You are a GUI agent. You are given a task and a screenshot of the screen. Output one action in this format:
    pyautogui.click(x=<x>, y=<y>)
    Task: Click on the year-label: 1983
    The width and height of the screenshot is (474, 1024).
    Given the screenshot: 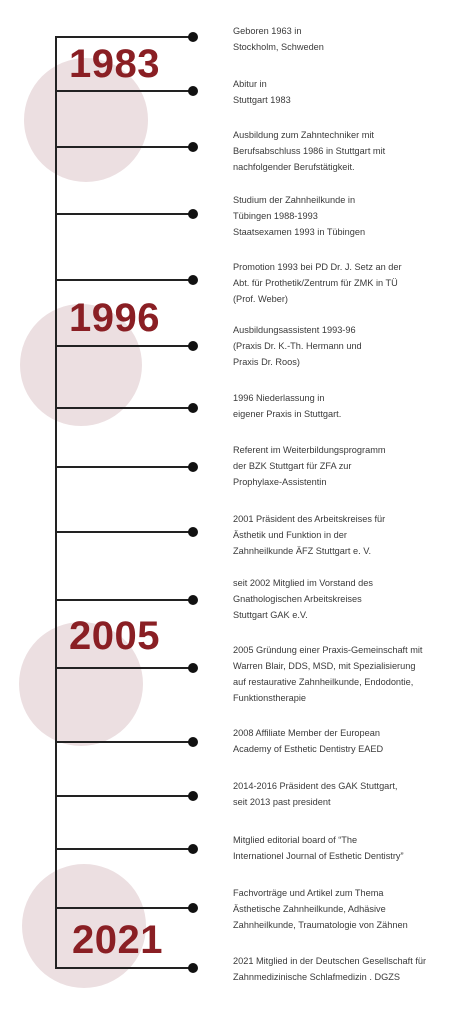 What is the action you would take?
    pyautogui.click(x=114, y=64)
    